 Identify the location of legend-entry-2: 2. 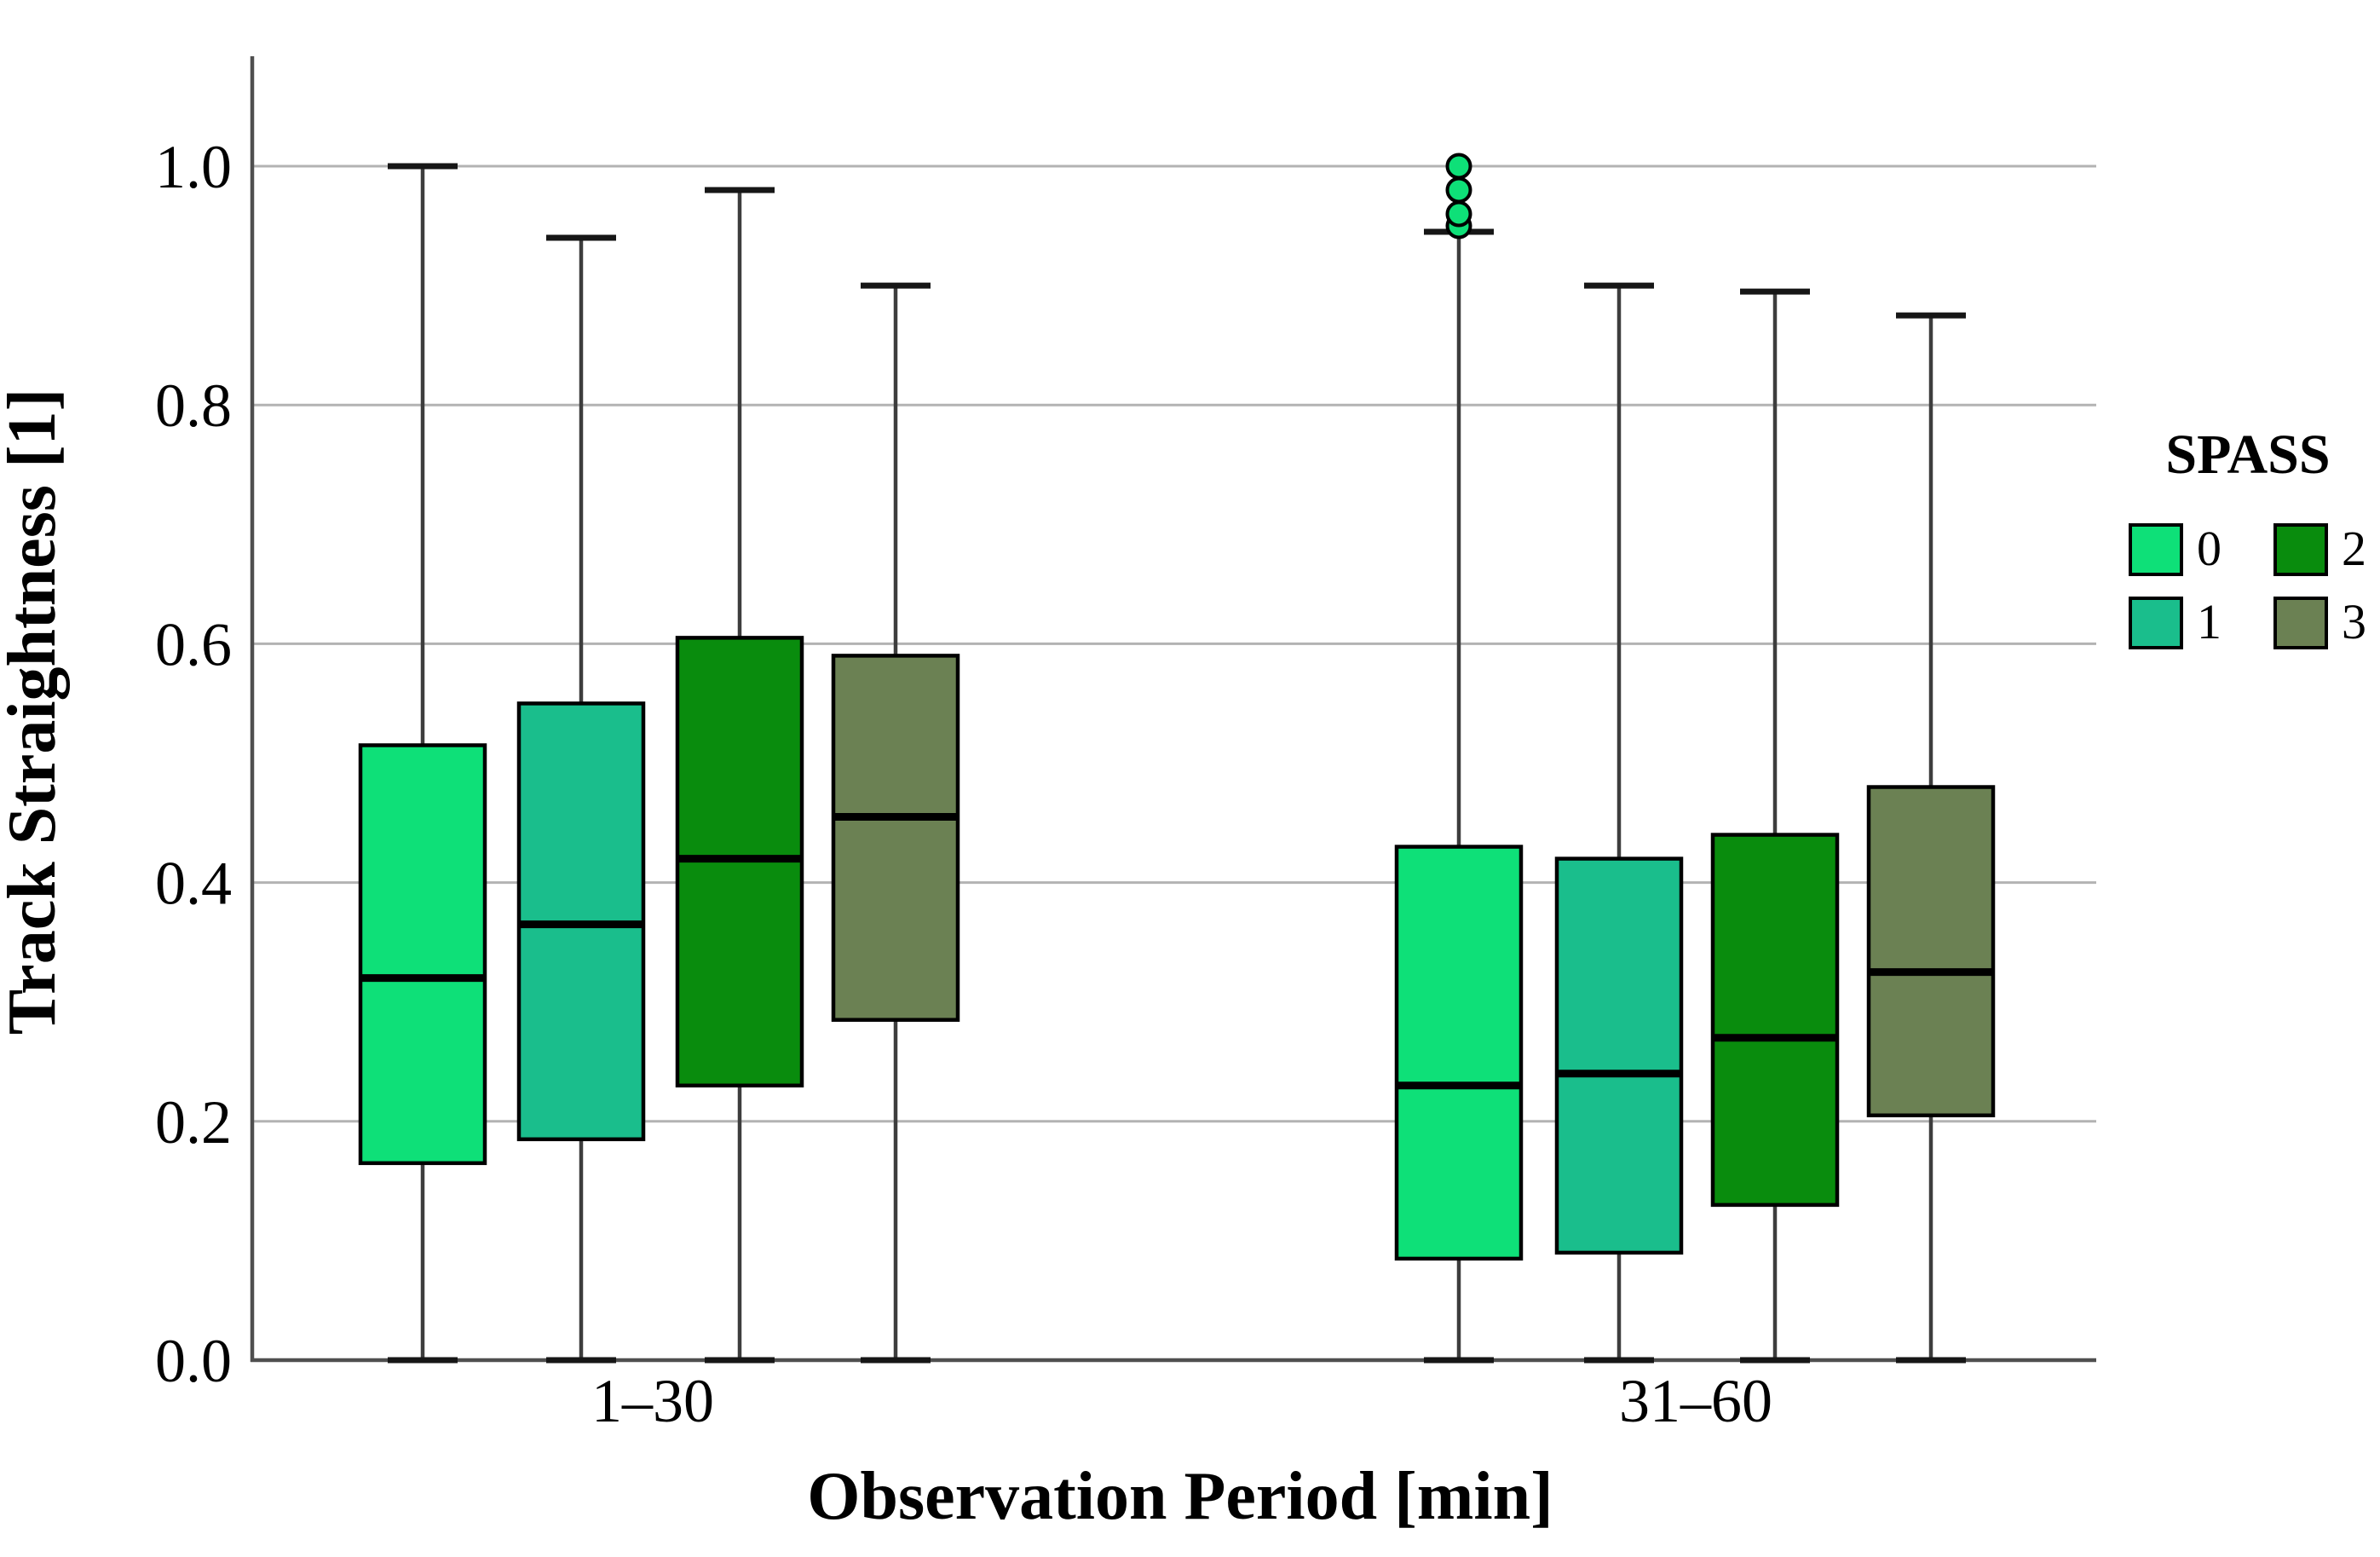
(2319, 548).